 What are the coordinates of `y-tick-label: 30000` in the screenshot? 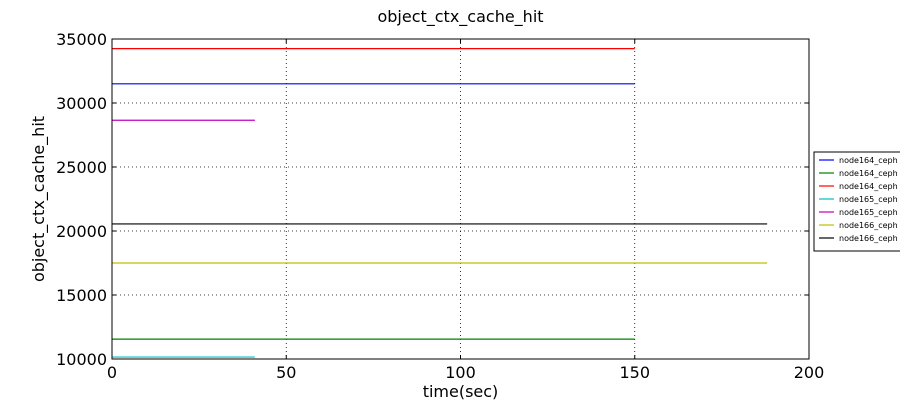 It's located at (81, 103).